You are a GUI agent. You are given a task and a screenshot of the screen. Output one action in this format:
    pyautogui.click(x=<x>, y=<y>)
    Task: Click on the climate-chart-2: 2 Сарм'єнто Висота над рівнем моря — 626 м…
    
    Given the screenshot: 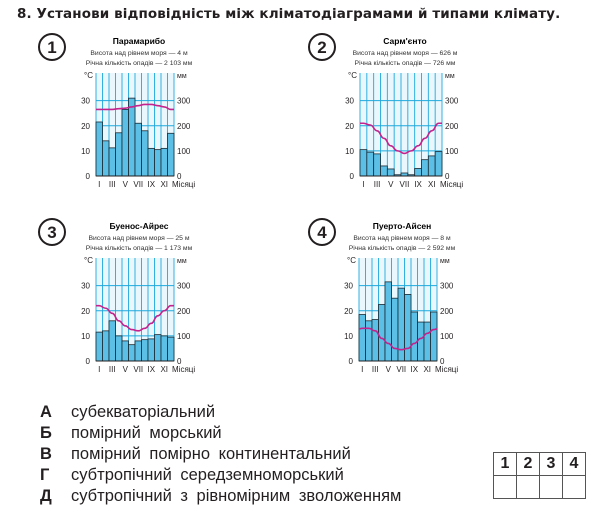 What is the action you would take?
    pyautogui.click(x=400, y=112)
    